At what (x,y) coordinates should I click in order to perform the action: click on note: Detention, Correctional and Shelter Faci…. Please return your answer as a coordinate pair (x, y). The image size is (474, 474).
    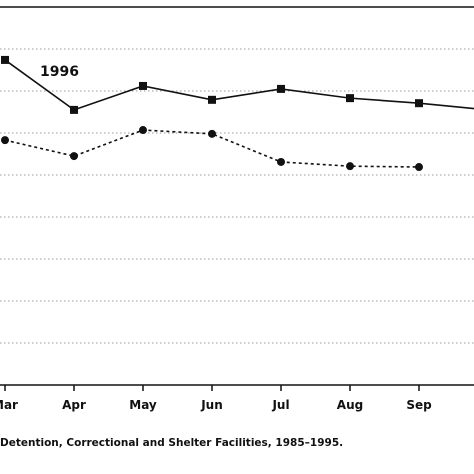
    Looking at the image, I should click on (171, 443).